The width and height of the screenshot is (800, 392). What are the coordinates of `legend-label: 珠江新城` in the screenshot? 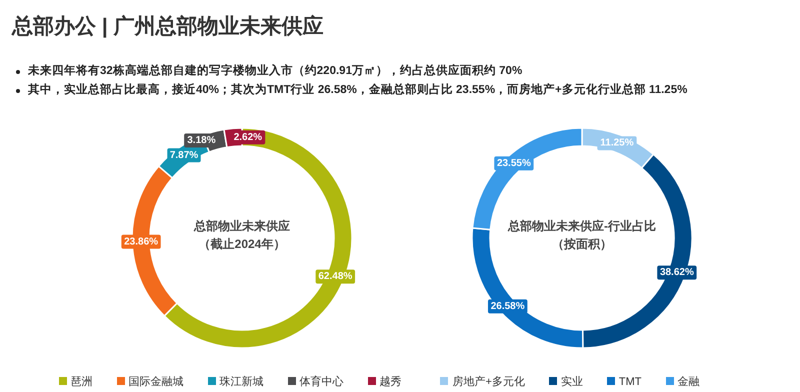 It's located at (242, 382).